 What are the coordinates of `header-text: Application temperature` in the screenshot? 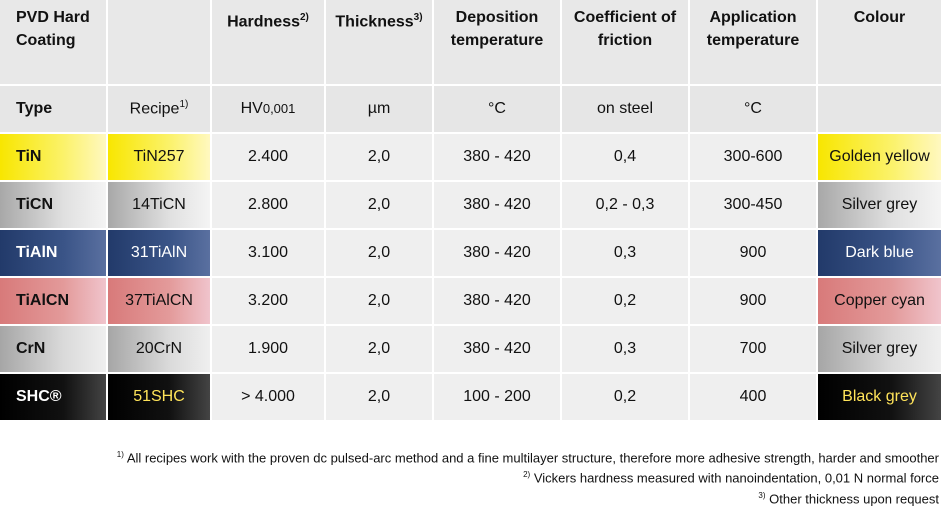 It's located at (753, 29).